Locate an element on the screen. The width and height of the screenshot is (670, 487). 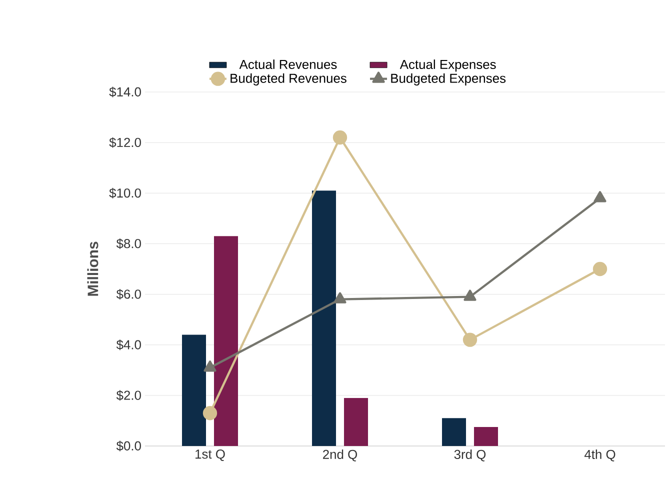
y-tick-label: $10.0 is located at coordinates (125, 193).